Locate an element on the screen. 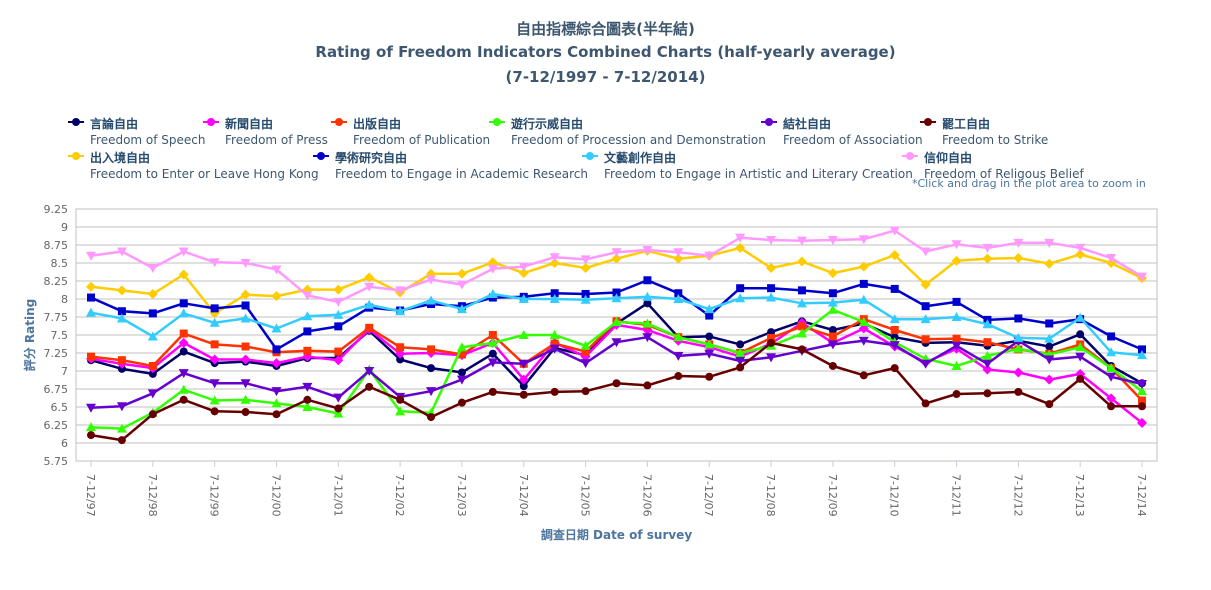  legend-label-chinese: 結社自由 is located at coordinates (807, 124).